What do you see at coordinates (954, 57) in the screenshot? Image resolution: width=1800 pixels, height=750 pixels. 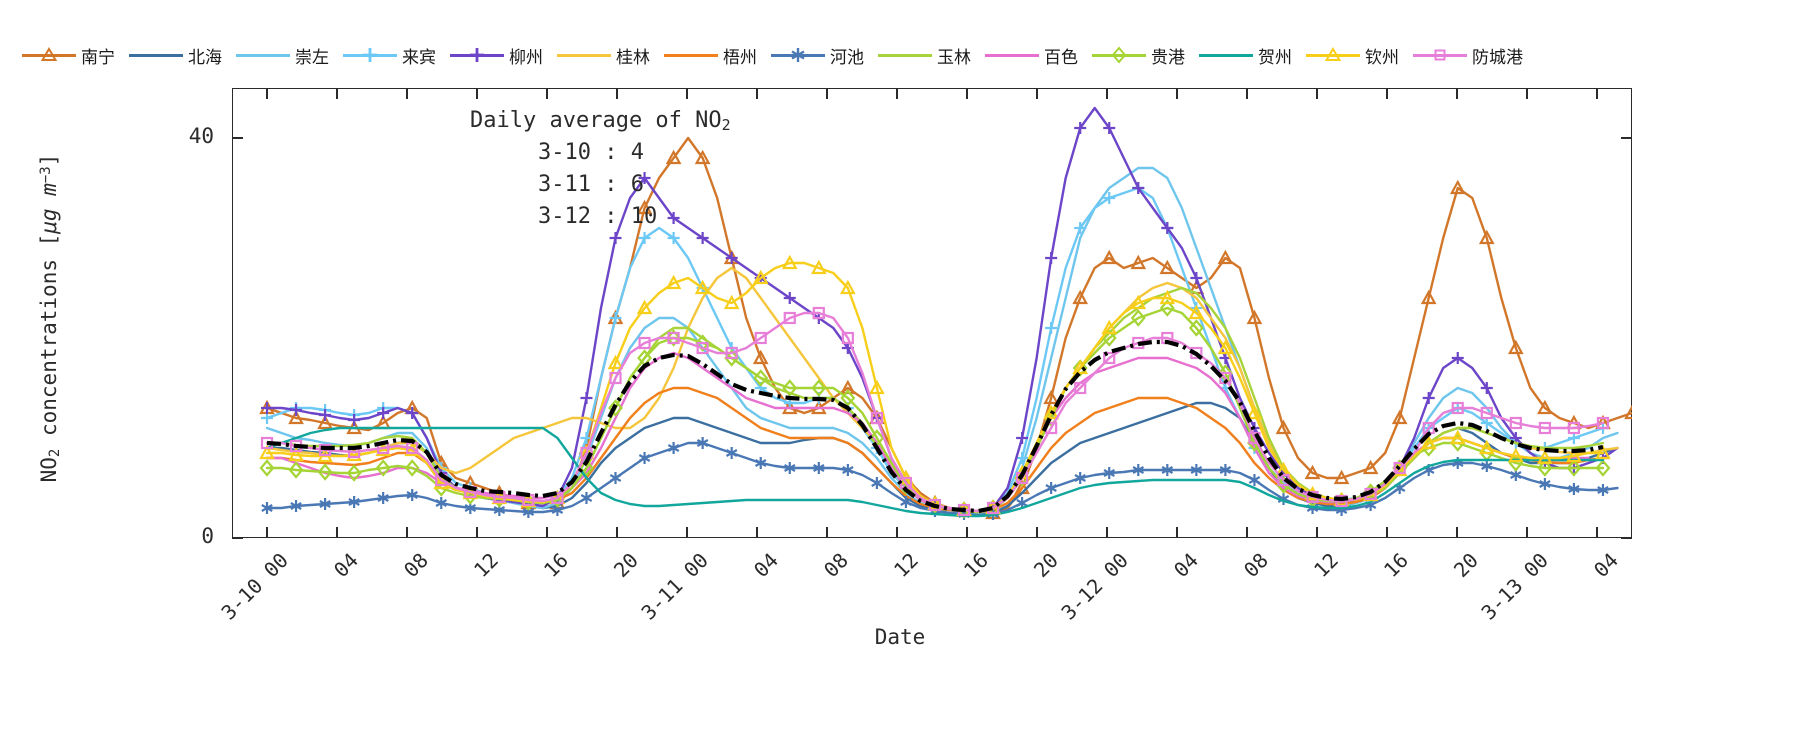 I see `legend-label: 玉林` at bounding box center [954, 57].